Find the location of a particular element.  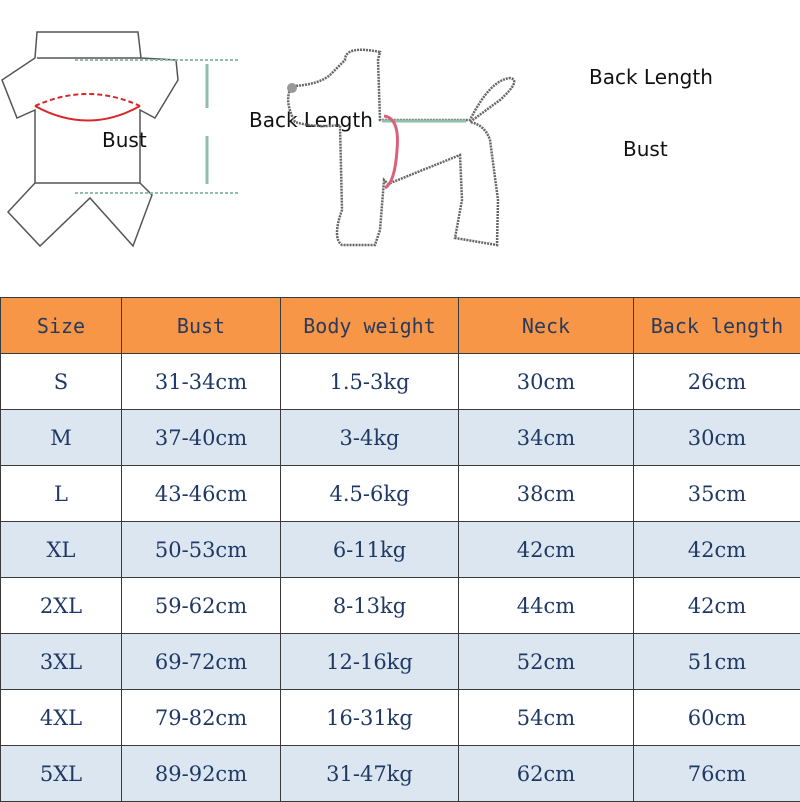

cell-size: XL is located at coordinates (61, 550).